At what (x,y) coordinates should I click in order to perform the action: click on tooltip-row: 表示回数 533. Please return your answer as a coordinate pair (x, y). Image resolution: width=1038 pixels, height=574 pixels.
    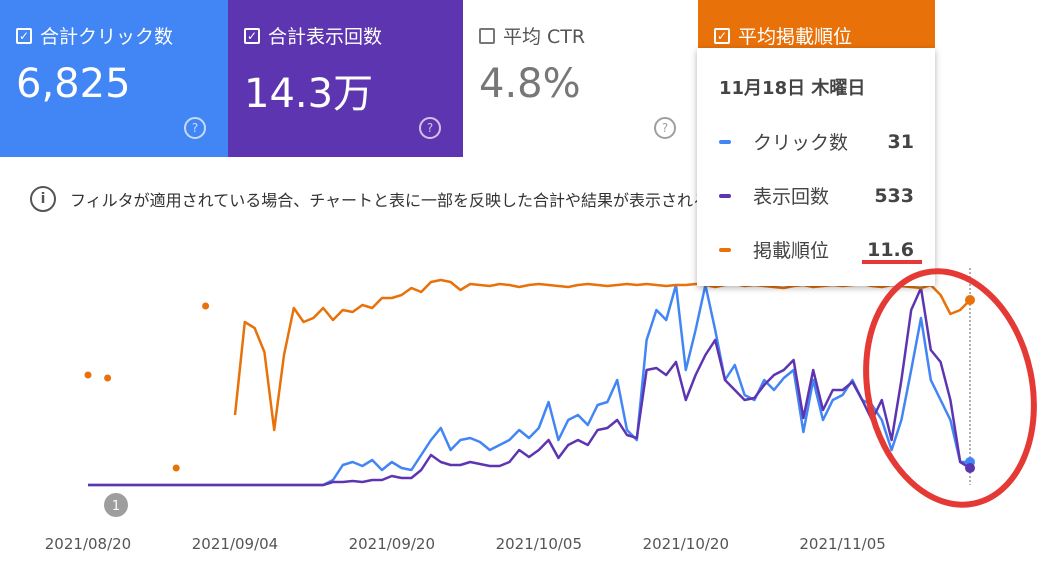
    Looking at the image, I should click on (816, 195).